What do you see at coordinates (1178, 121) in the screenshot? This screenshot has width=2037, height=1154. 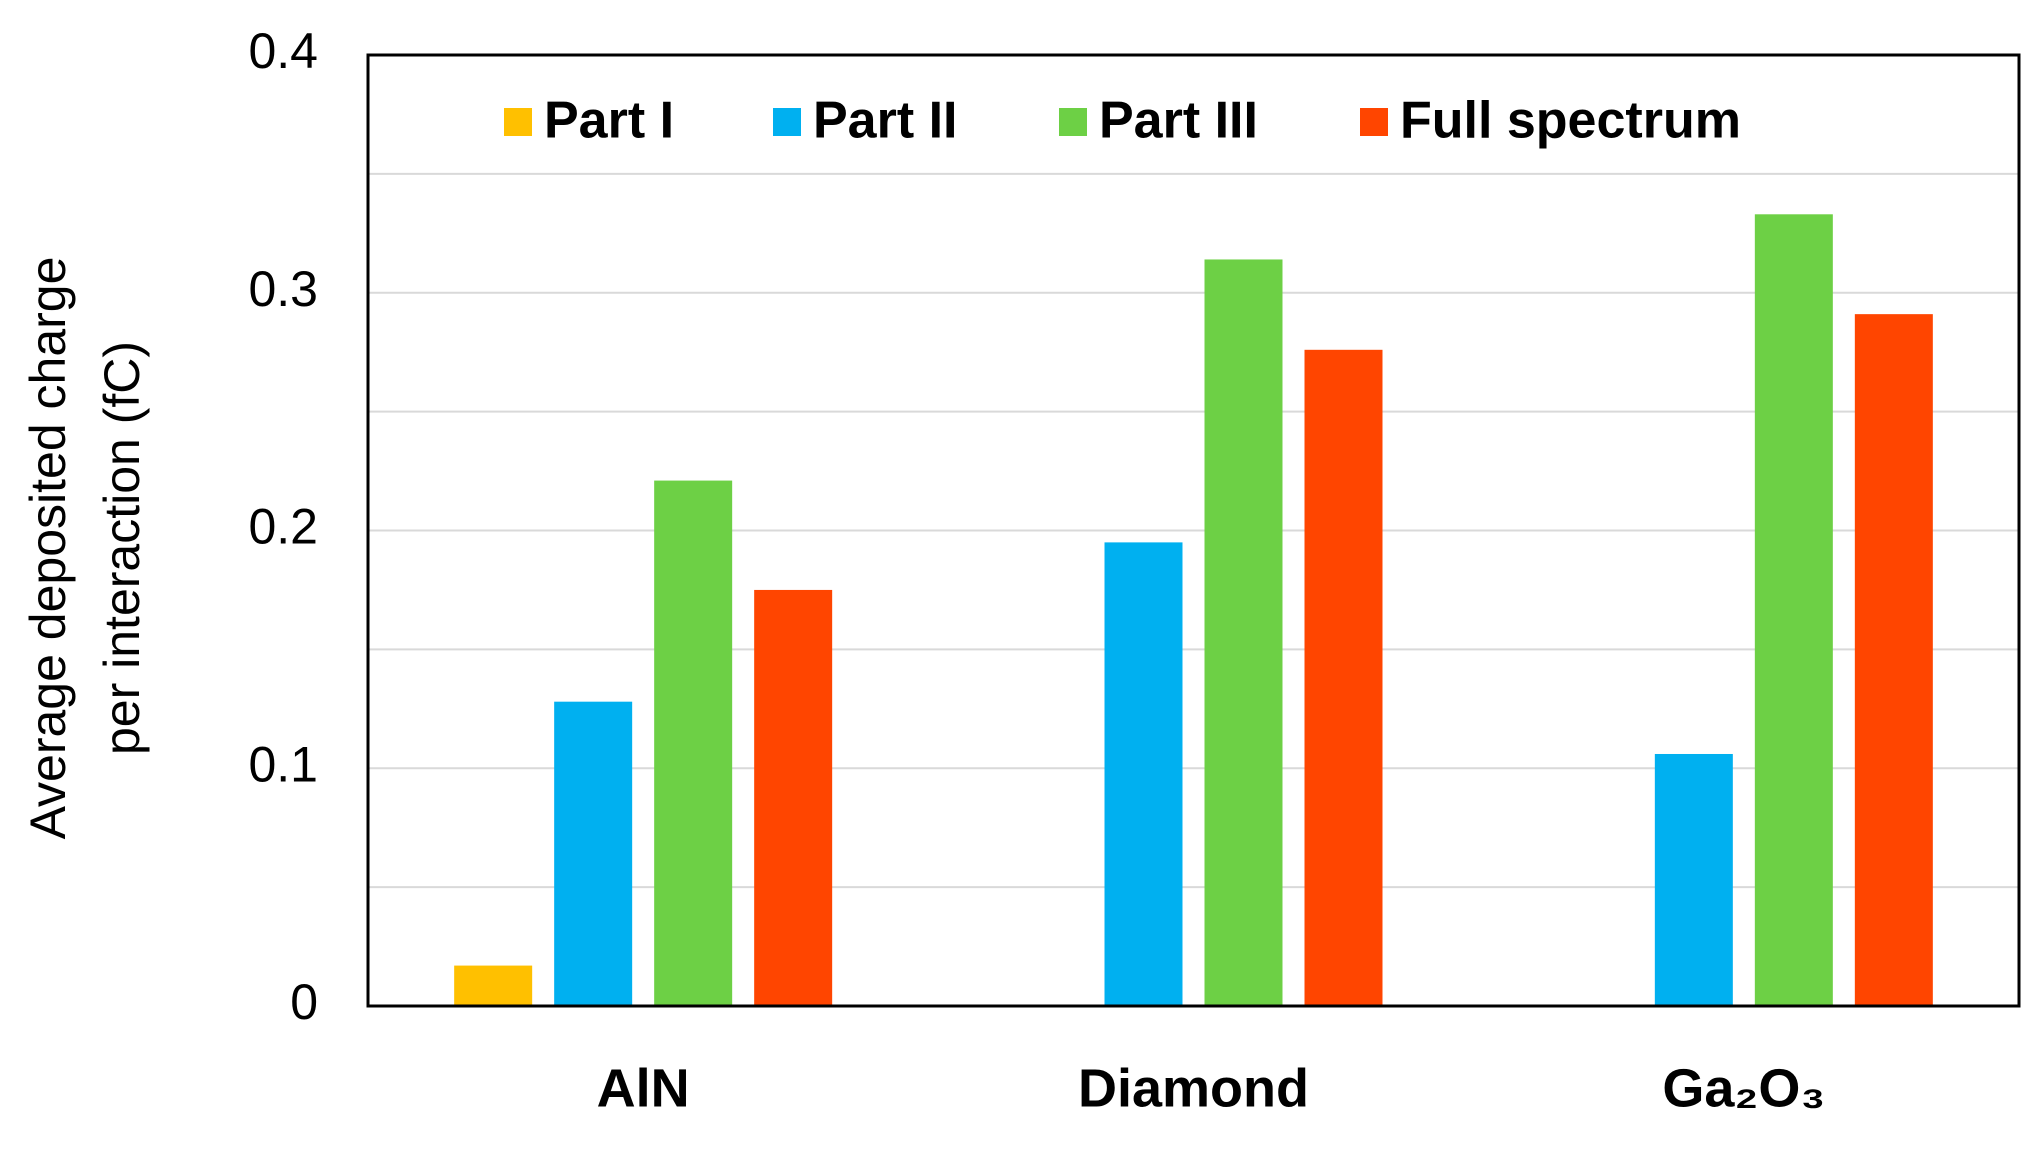 I see `legend-label: Part III` at bounding box center [1178, 121].